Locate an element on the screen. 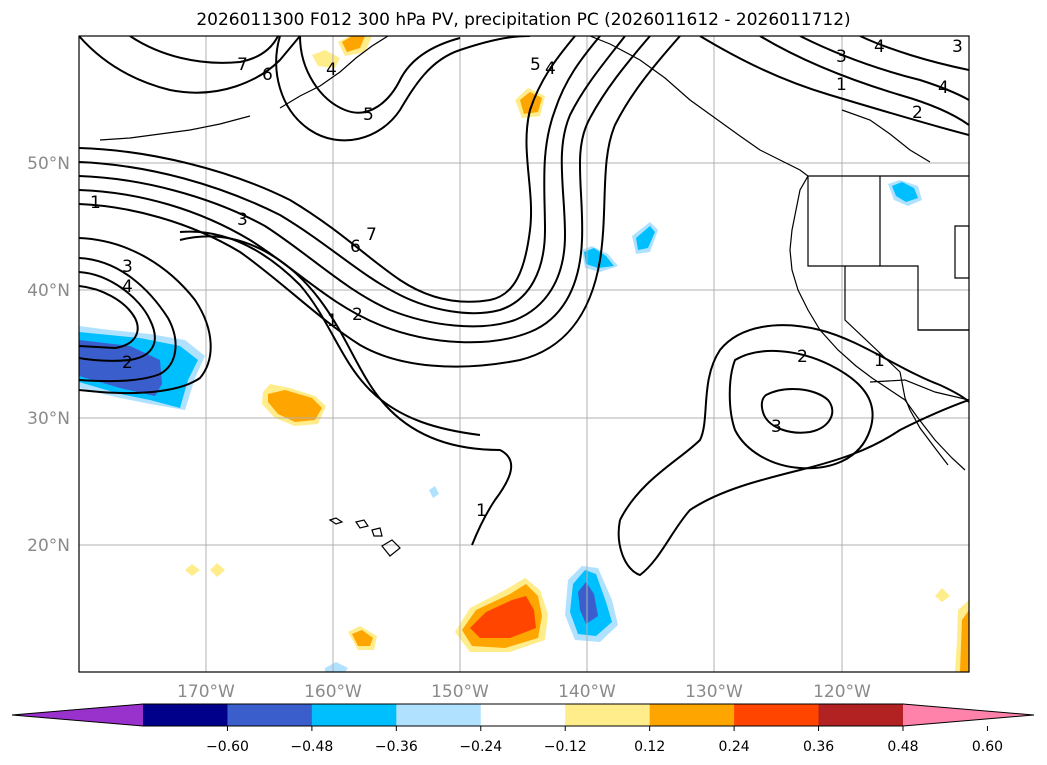 This screenshot has width=1047, height=765. colorbar-tick-label: −0.36 is located at coordinates (396, 747).